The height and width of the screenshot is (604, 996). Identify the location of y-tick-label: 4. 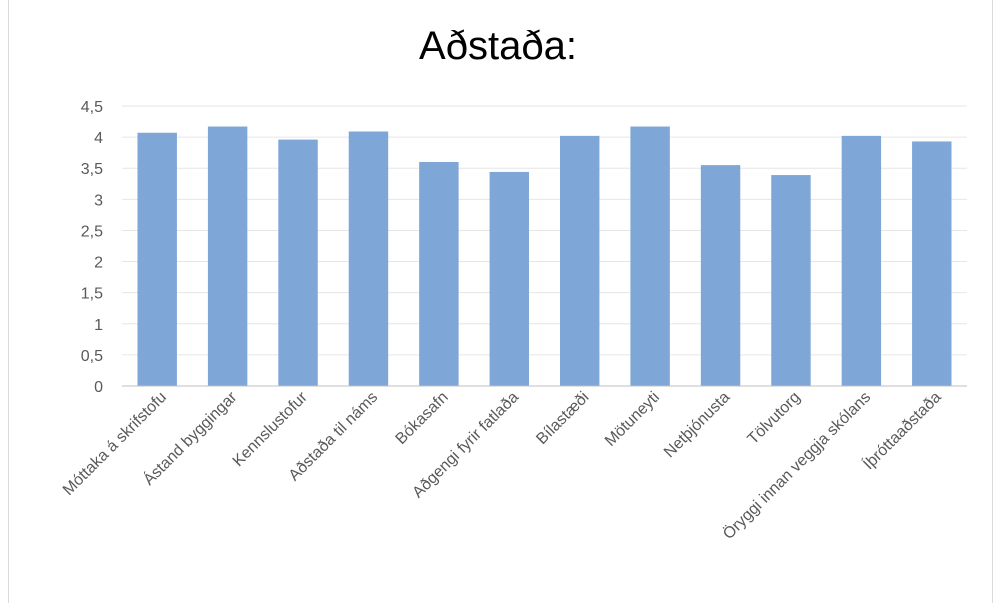
(98, 138).